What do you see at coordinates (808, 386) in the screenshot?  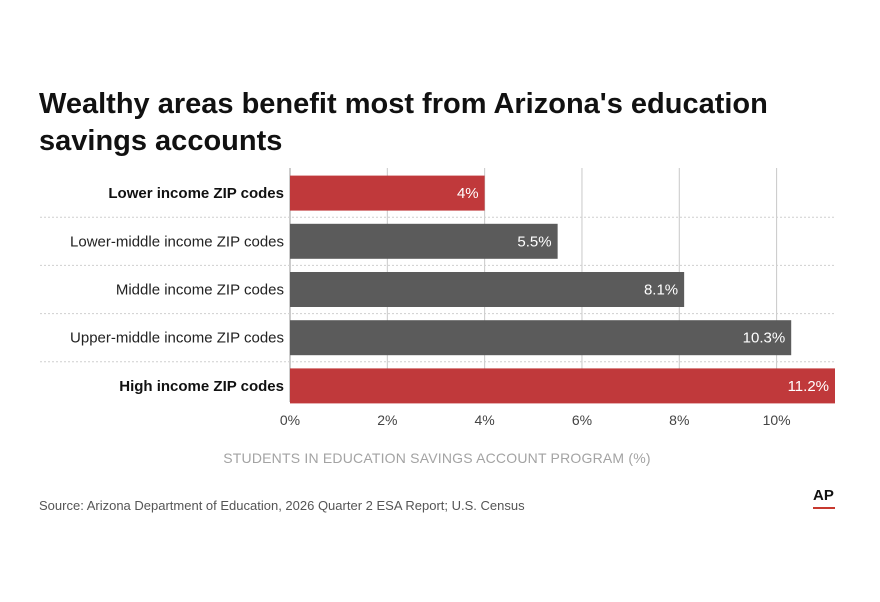 I see `value-label: 11.2%` at bounding box center [808, 386].